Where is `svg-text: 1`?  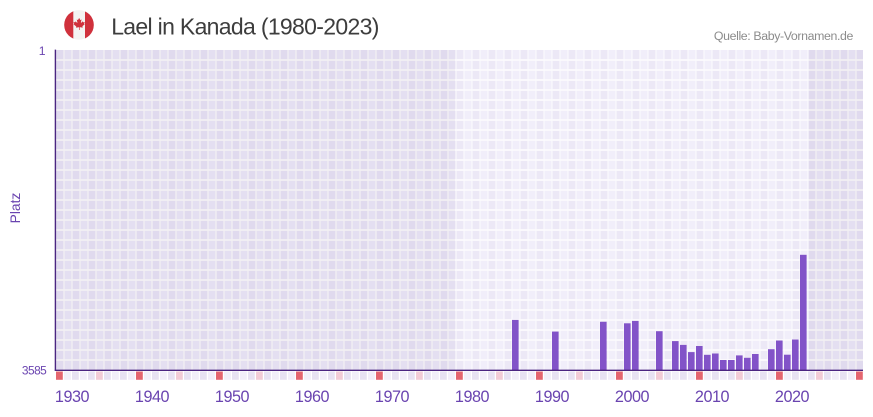 svg-text: 1 is located at coordinates (42, 51).